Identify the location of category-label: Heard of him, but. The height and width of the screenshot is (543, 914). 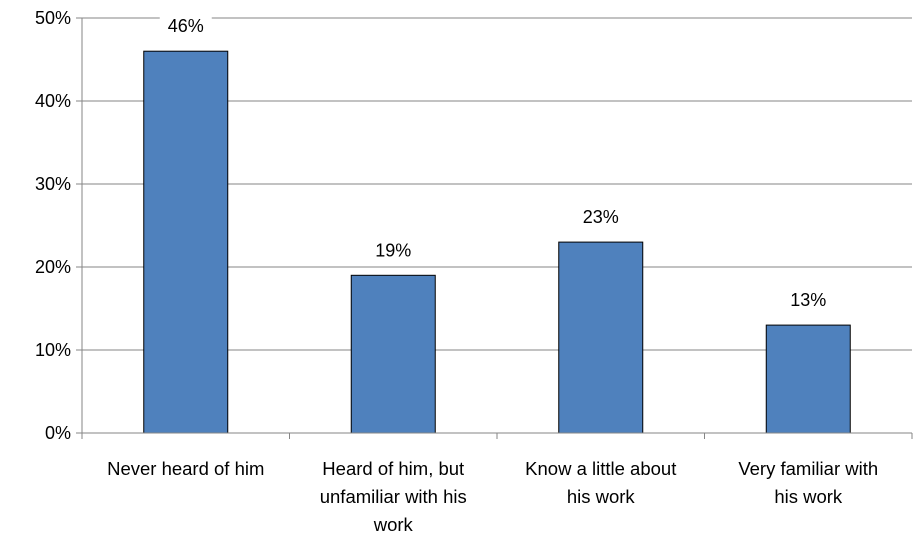
(393, 468).